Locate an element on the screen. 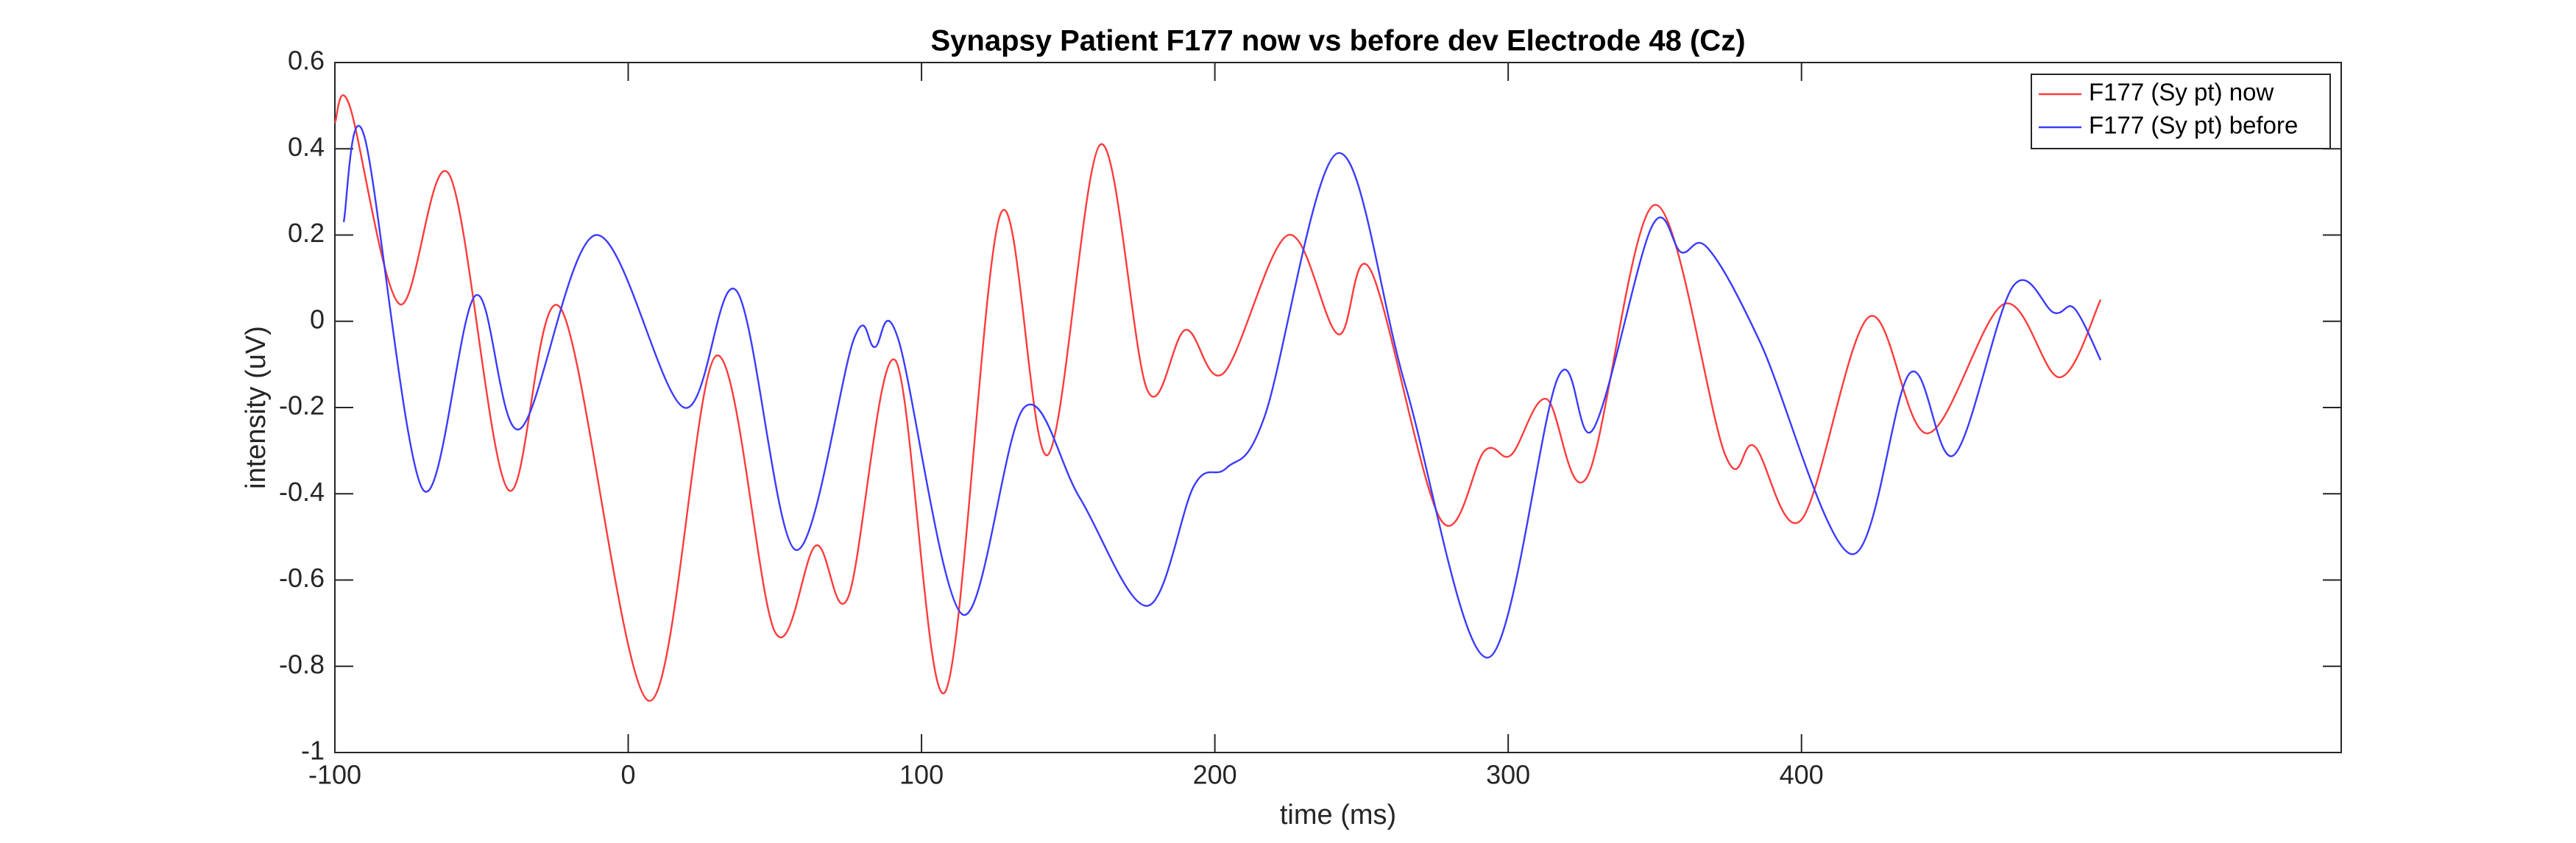  y-tick-label: 0.2 is located at coordinates (306, 233).